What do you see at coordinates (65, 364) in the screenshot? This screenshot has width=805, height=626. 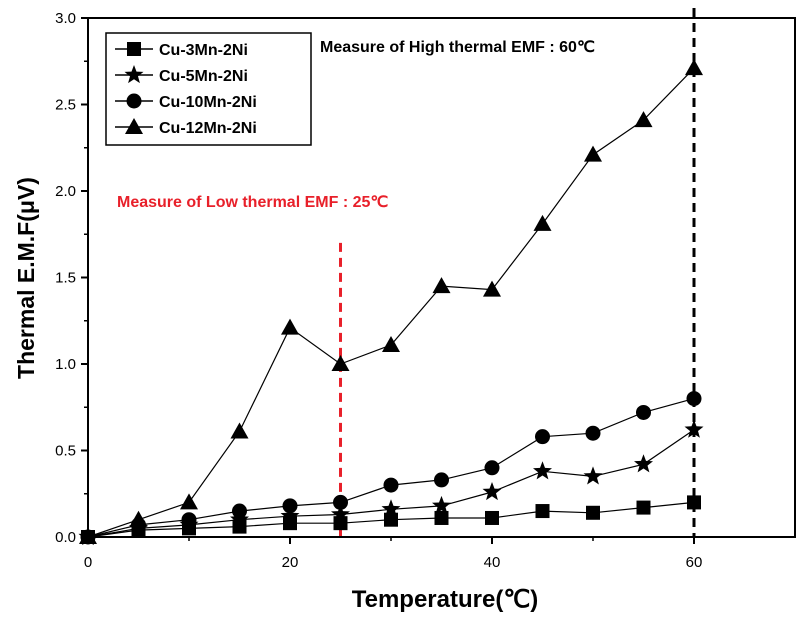 I see `y-tick-label: 1.0` at bounding box center [65, 364].